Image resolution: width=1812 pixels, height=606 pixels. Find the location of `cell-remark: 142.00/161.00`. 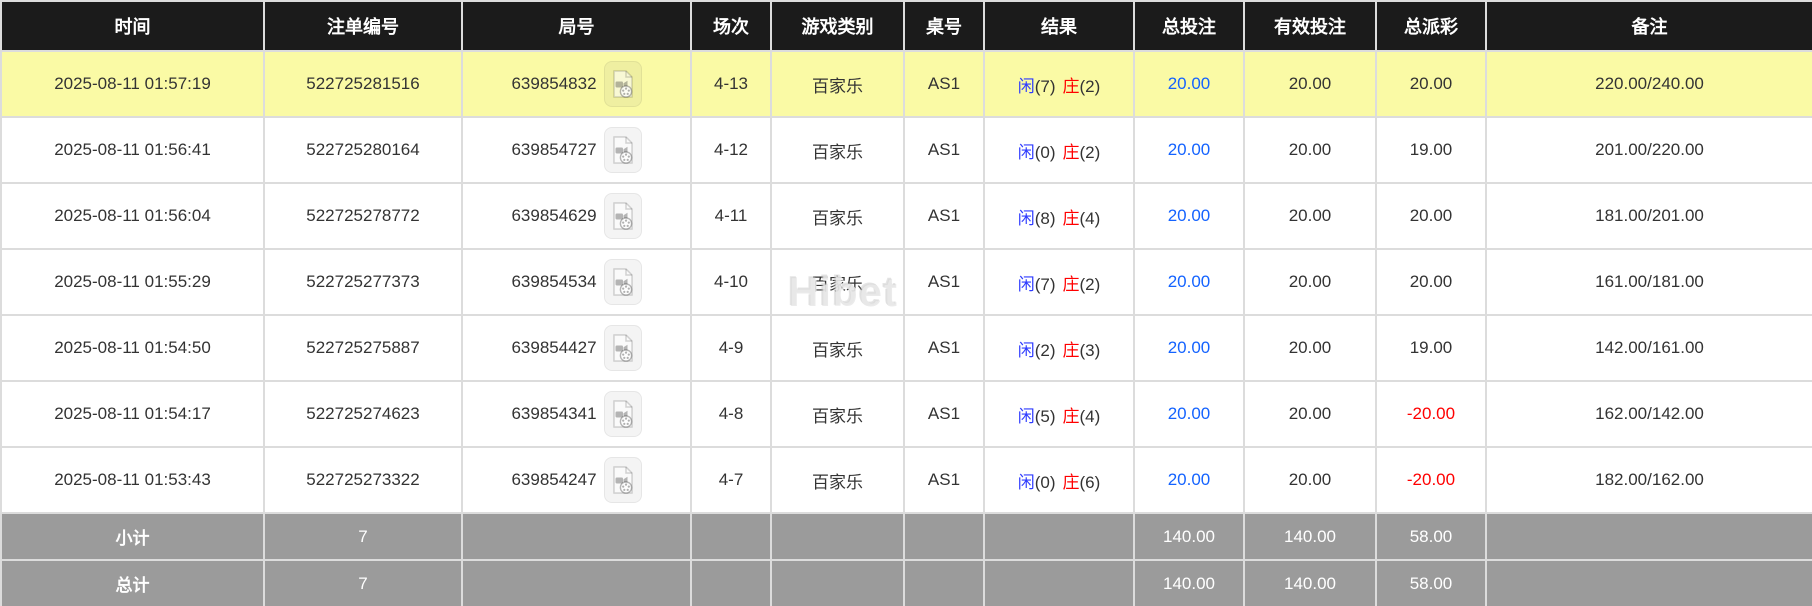

cell-remark: 142.00/161.00 is located at coordinates (1648, 348).